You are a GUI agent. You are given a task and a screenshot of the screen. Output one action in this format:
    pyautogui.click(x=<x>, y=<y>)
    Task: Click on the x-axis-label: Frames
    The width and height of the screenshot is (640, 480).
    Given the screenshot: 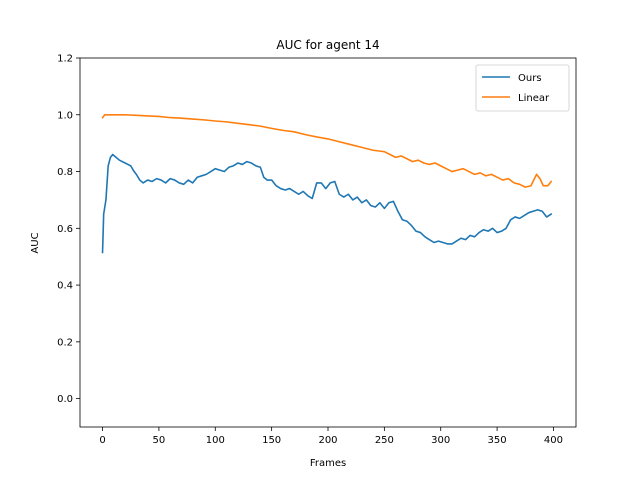 What is the action you would take?
    pyautogui.click(x=328, y=463)
    